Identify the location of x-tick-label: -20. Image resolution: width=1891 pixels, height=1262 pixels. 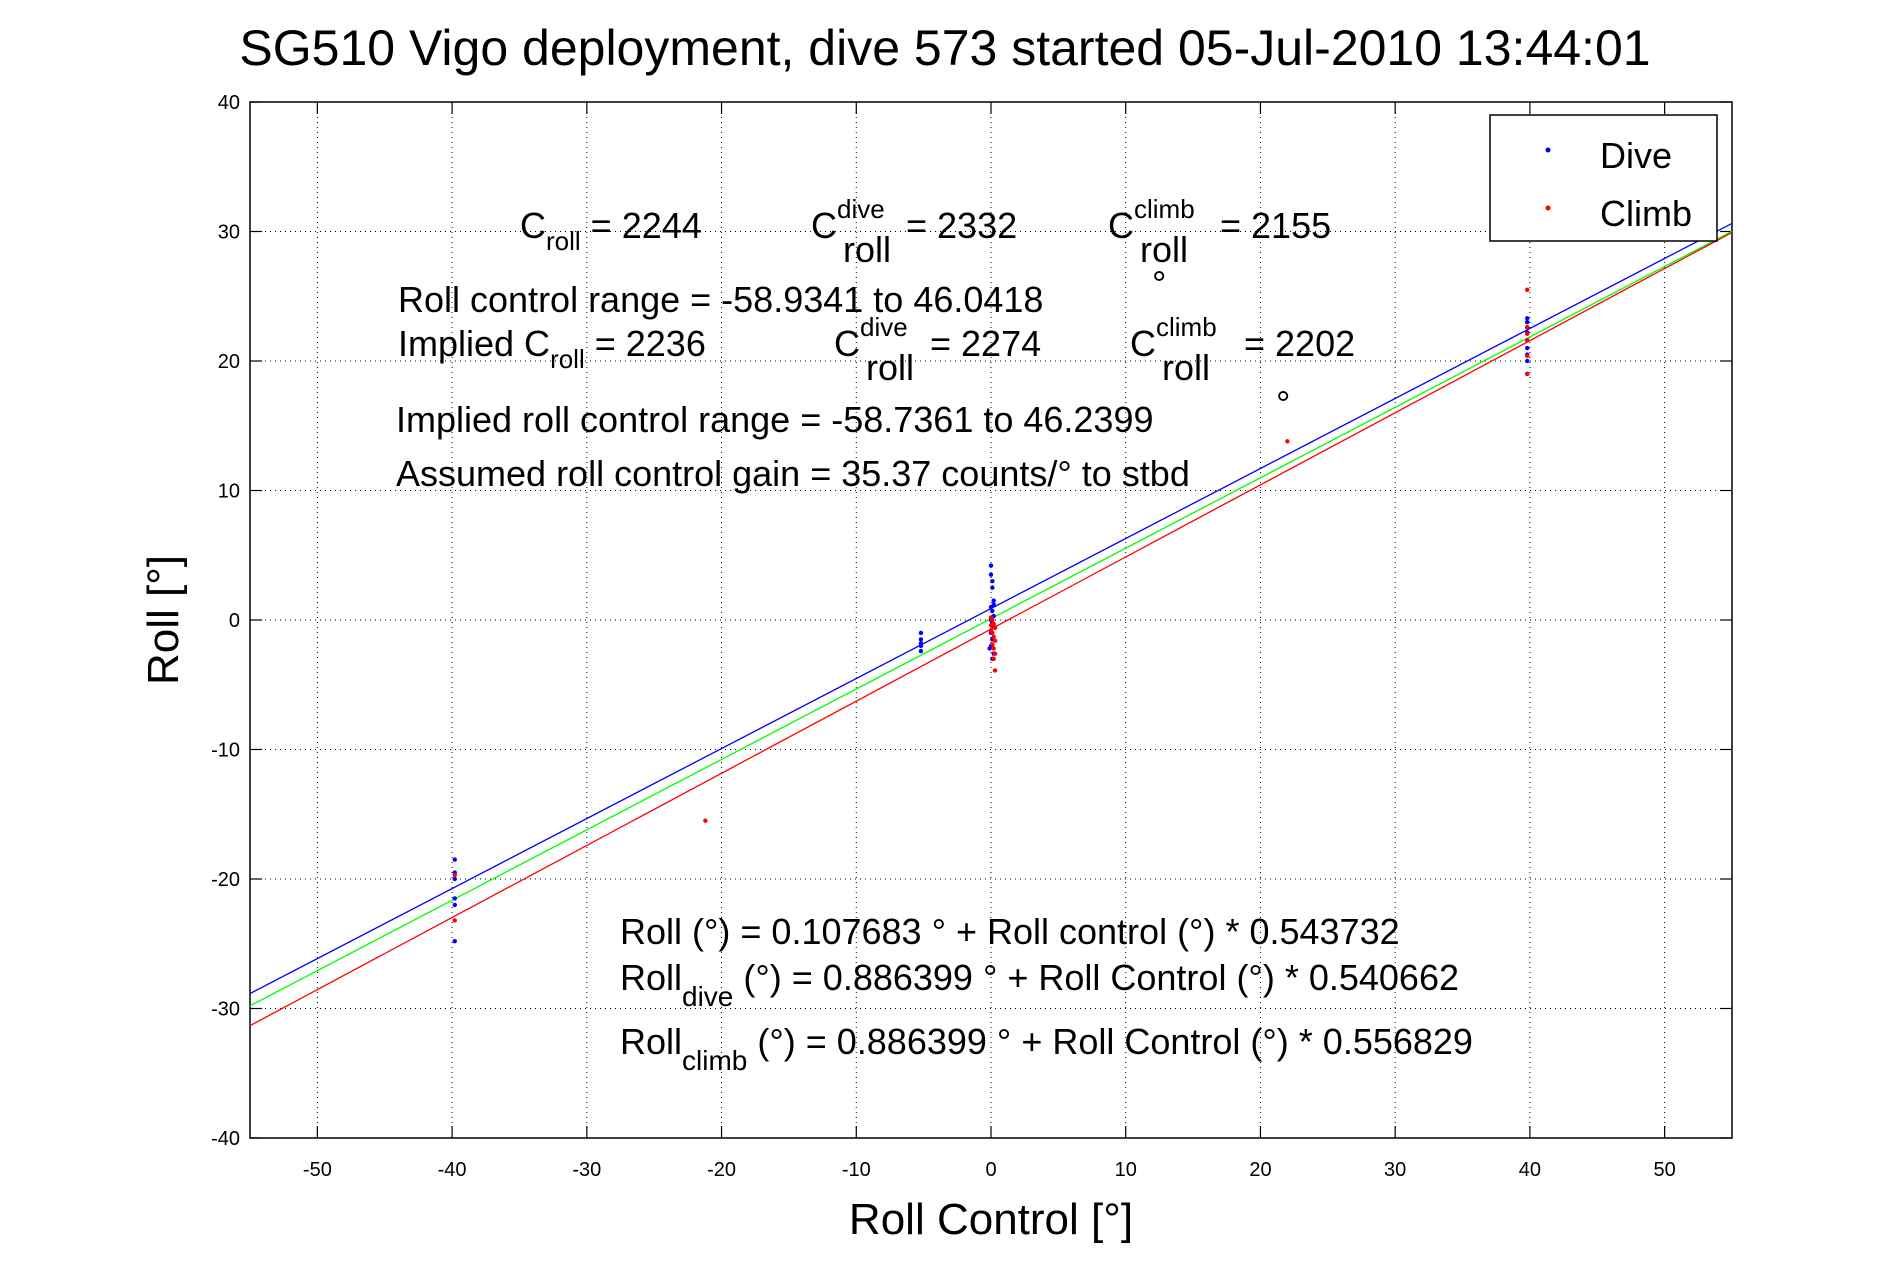
(721, 1170).